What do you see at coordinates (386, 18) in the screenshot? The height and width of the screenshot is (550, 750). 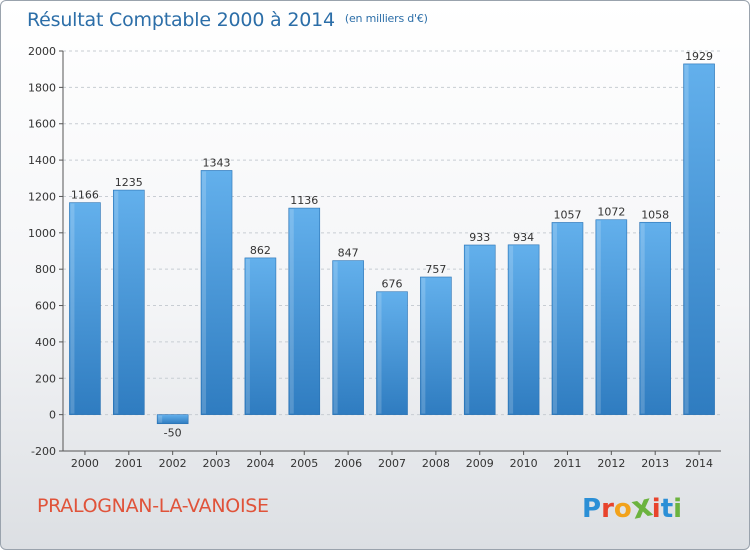 I see `chart-subtitle: (en milliers d'€)` at bounding box center [386, 18].